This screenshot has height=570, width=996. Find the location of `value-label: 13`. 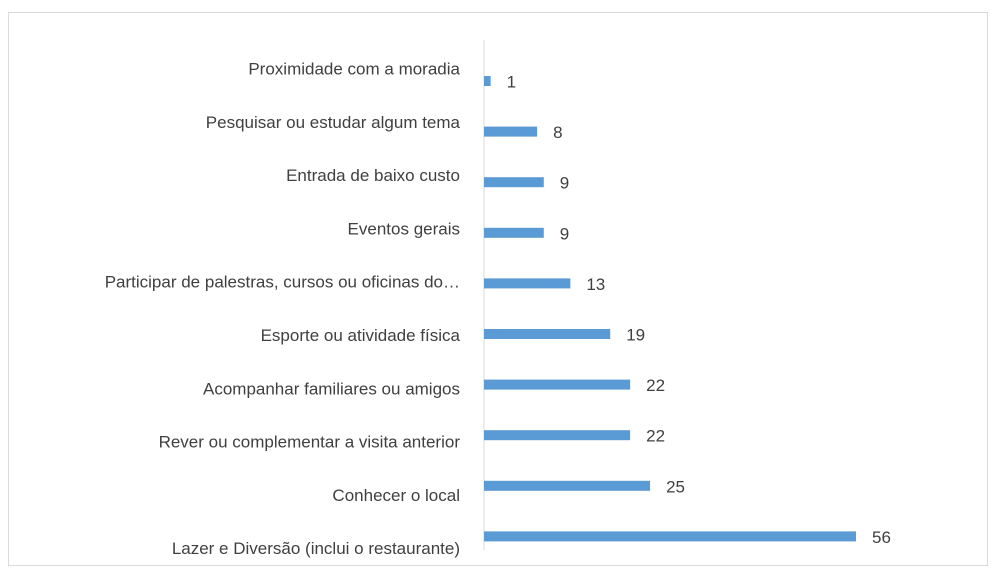

value-label: 13 is located at coordinates (595, 284).